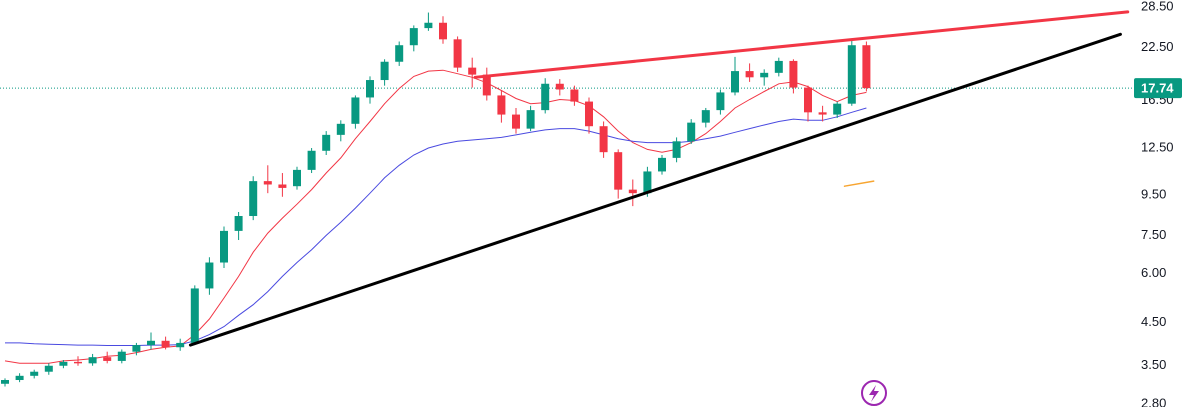  I want to click on y-tick-label: 28.50, so click(1157, 6).